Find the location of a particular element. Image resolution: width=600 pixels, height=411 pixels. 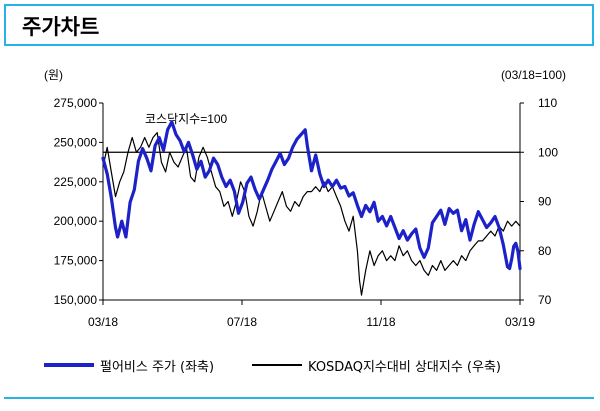

right-tick-label: 90 is located at coordinates (545, 202).